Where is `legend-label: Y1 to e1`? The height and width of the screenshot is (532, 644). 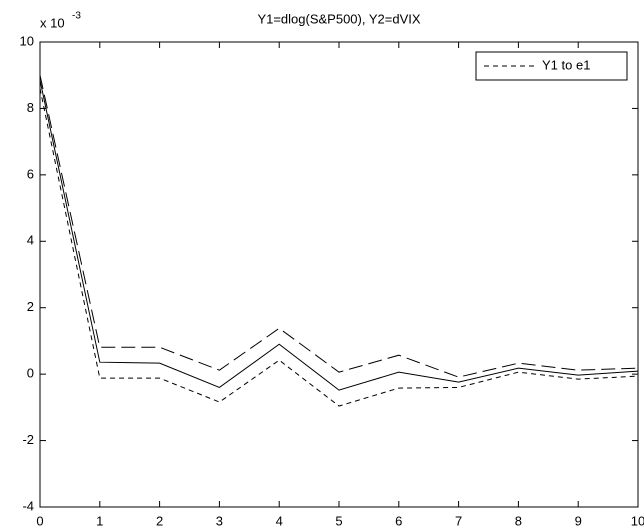 legend-label: Y1 to e1 is located at coordinates (566, 64).